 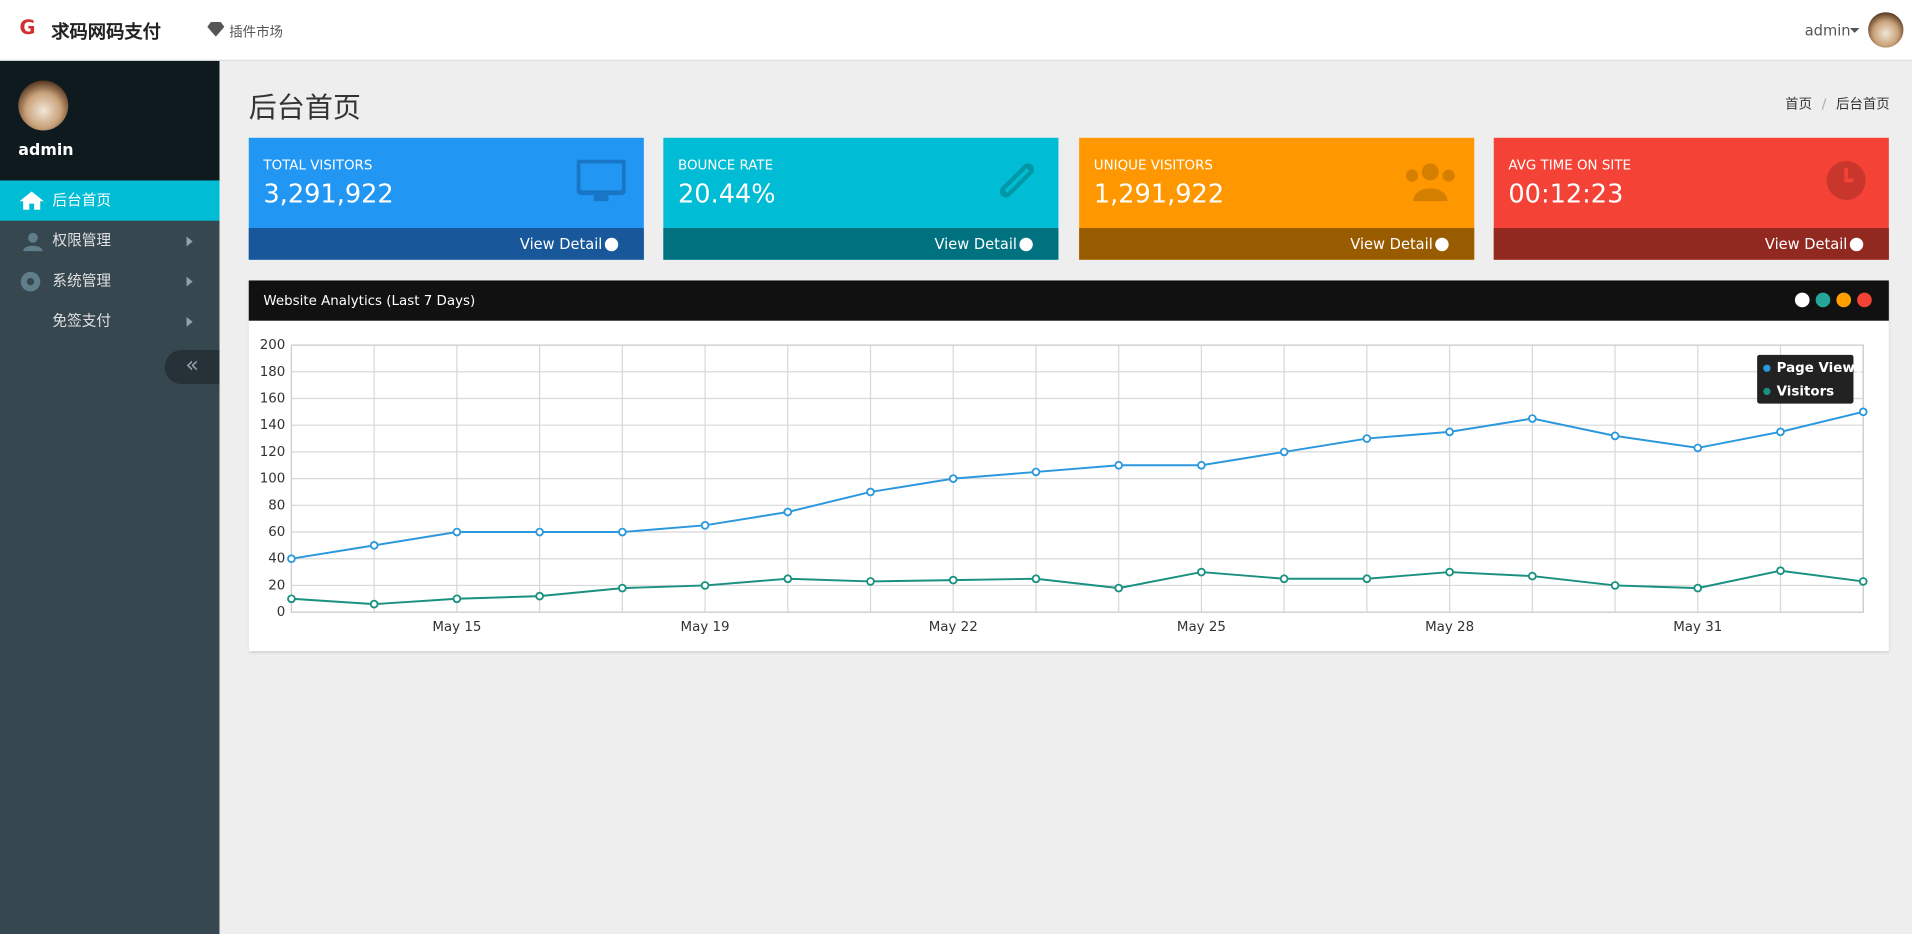 I want to click on y-tick-label: 100, so click(x=273, y=479).